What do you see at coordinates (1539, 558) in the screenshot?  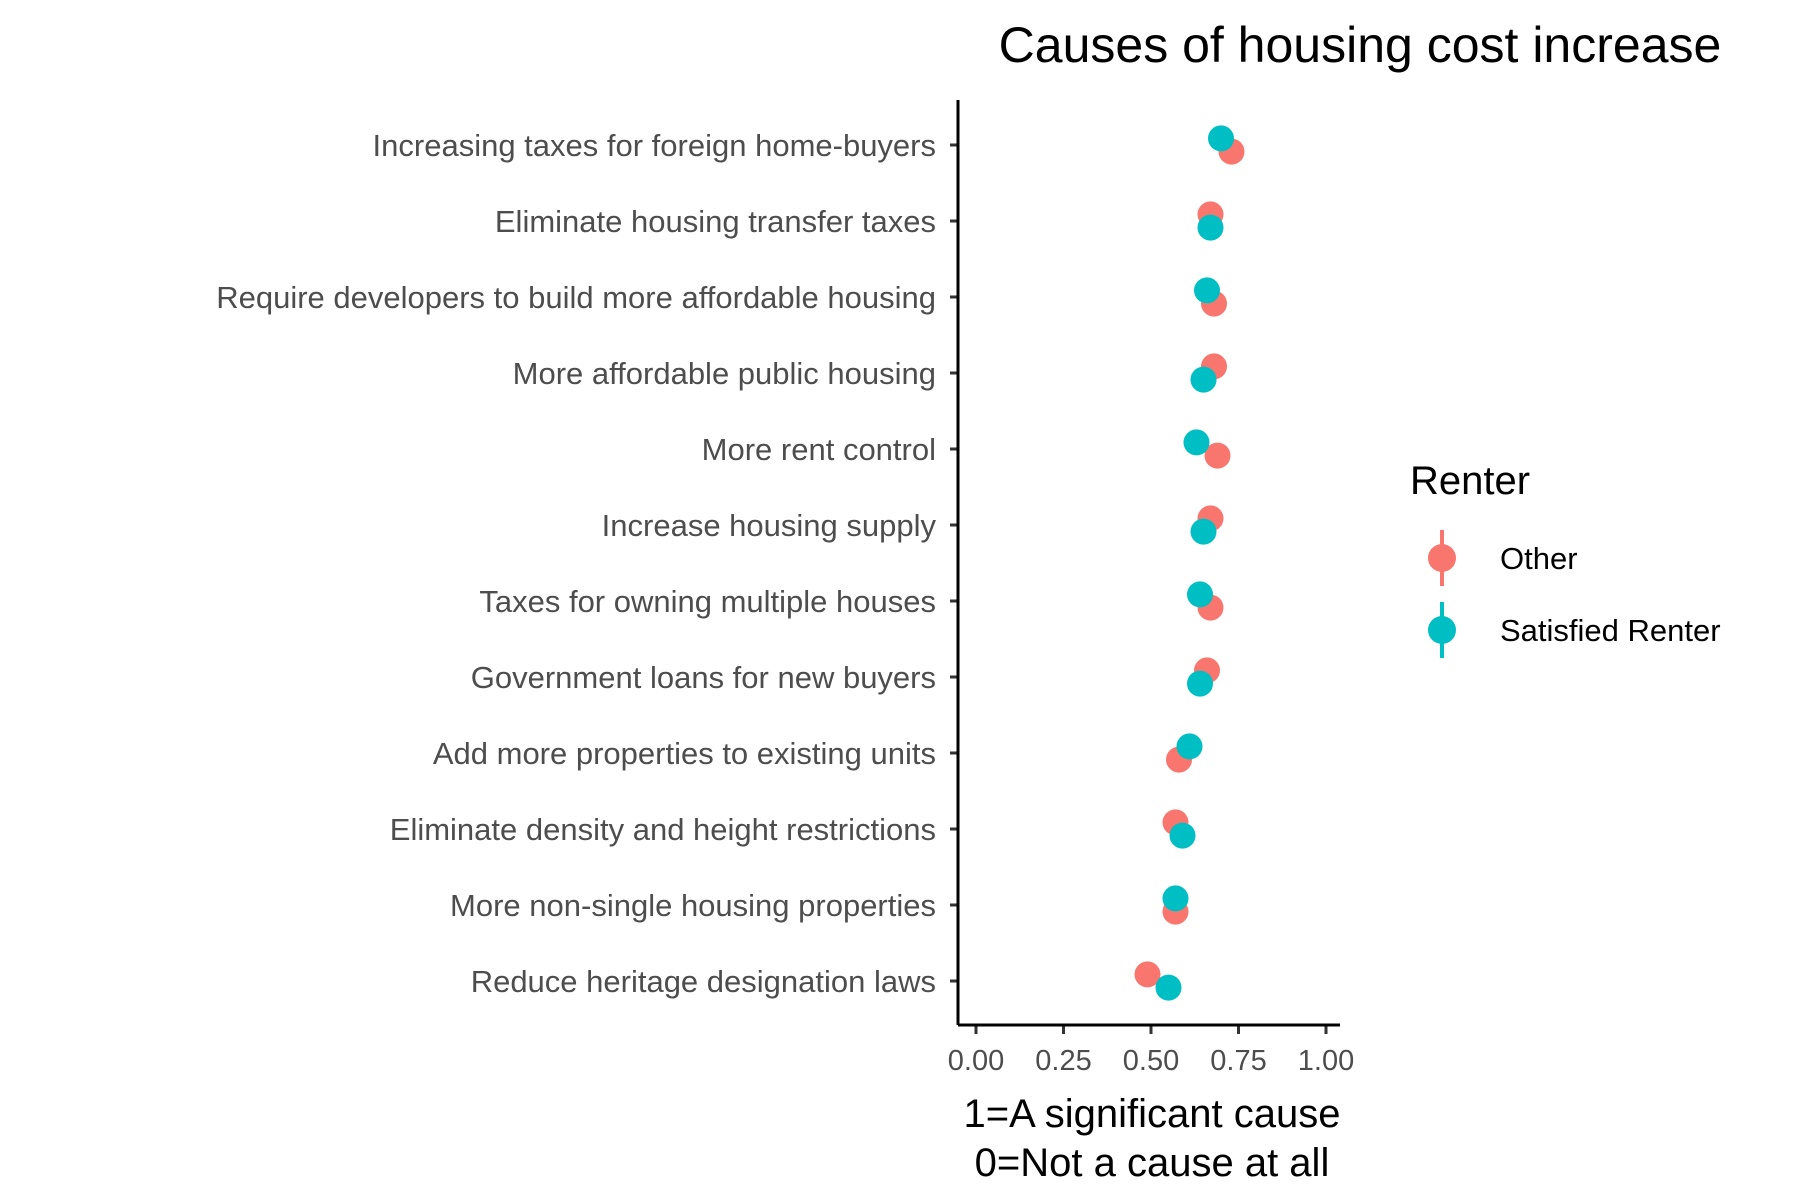 I see `legend-label: Other` at bounding box center [1539, 558].